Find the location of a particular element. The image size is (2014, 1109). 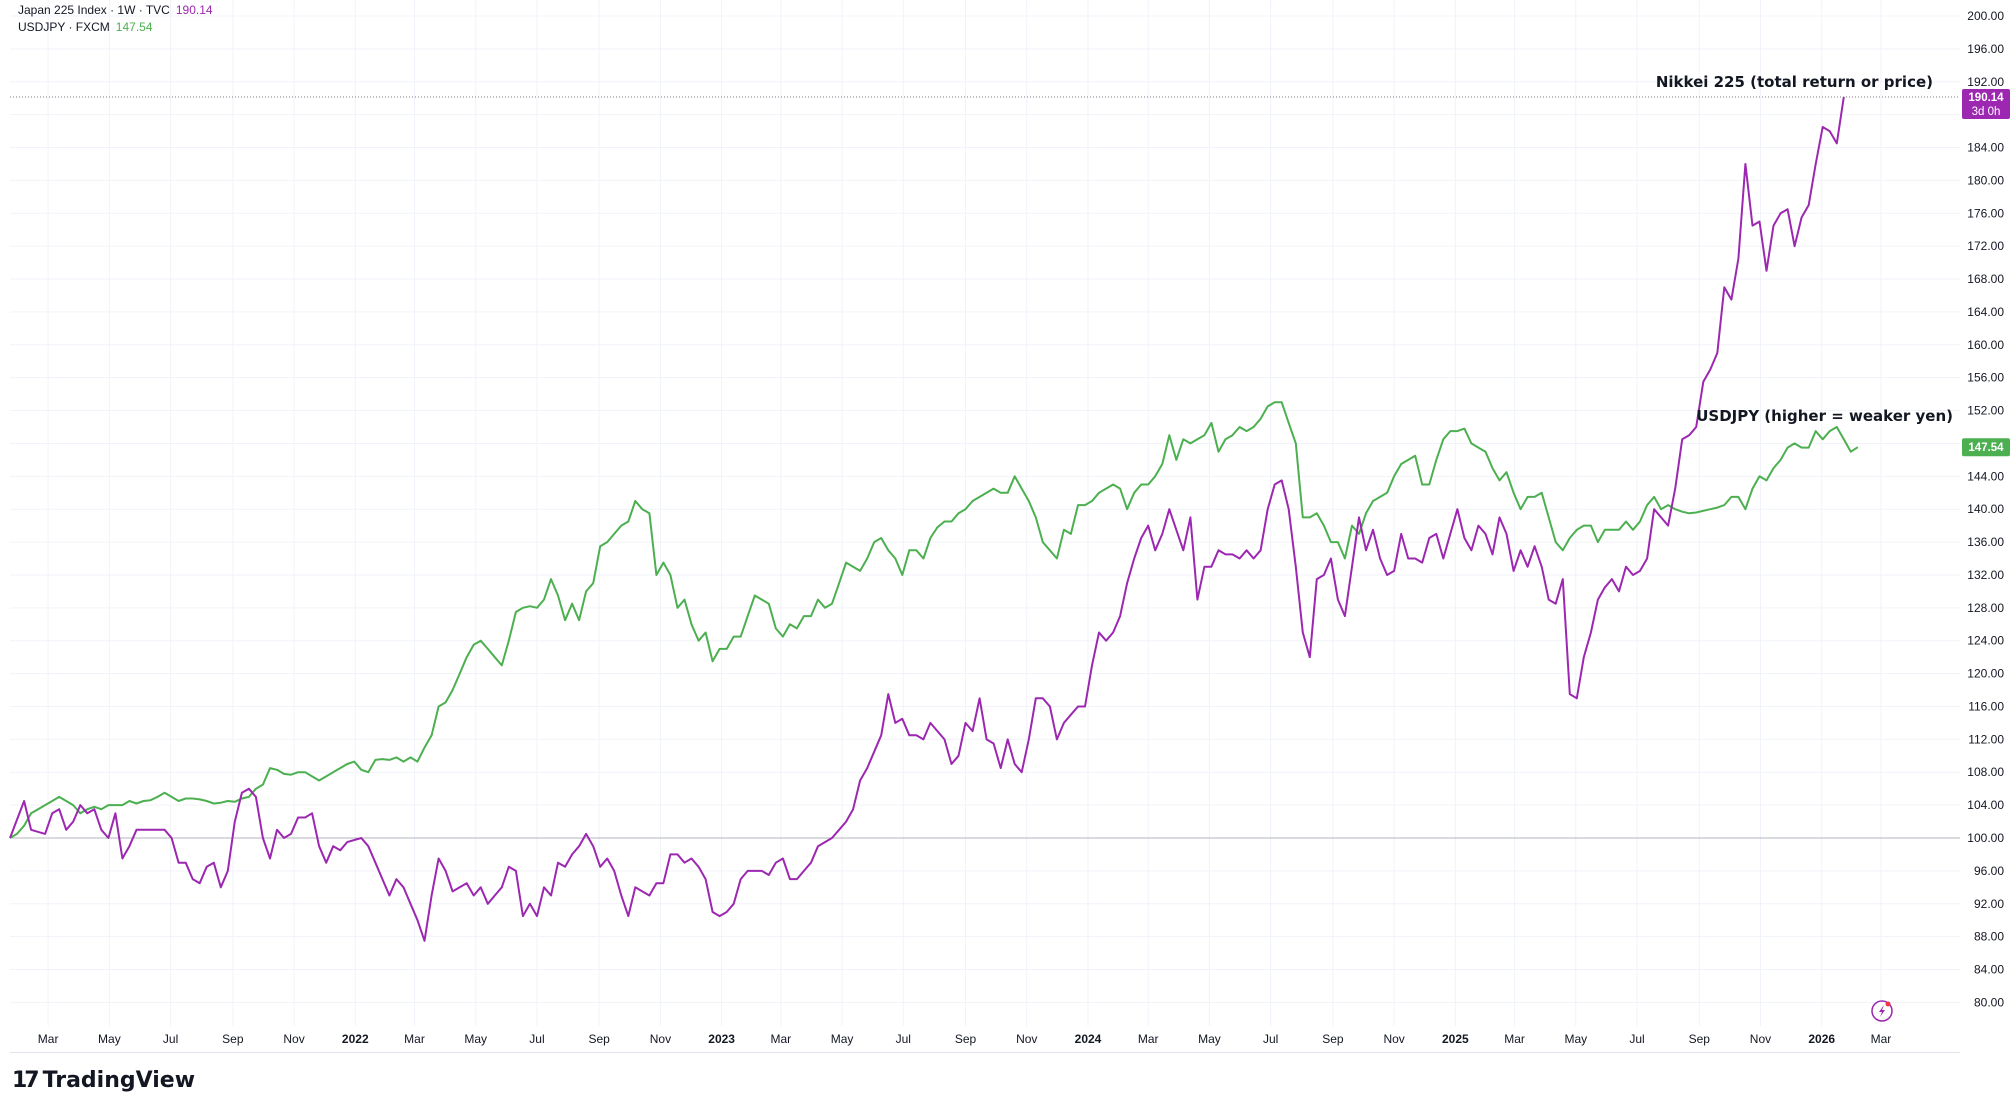

y-tick-label: 140.00 is located at coordinates (1985, 509).